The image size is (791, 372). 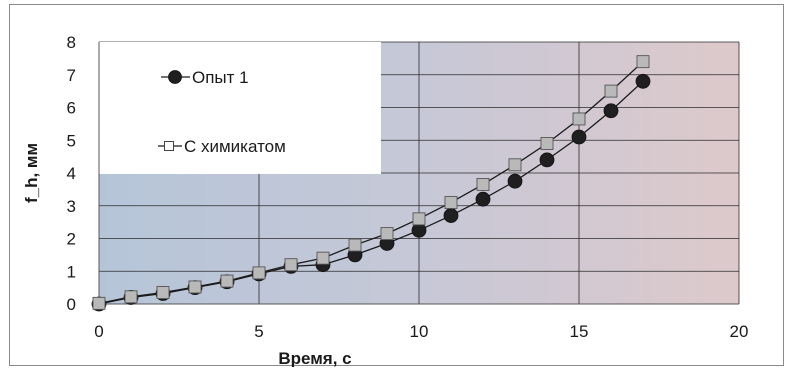 I want to click on y-tick-labels: 0 1 2 3 4 5 6 7 8, so click(x=71, y=173).